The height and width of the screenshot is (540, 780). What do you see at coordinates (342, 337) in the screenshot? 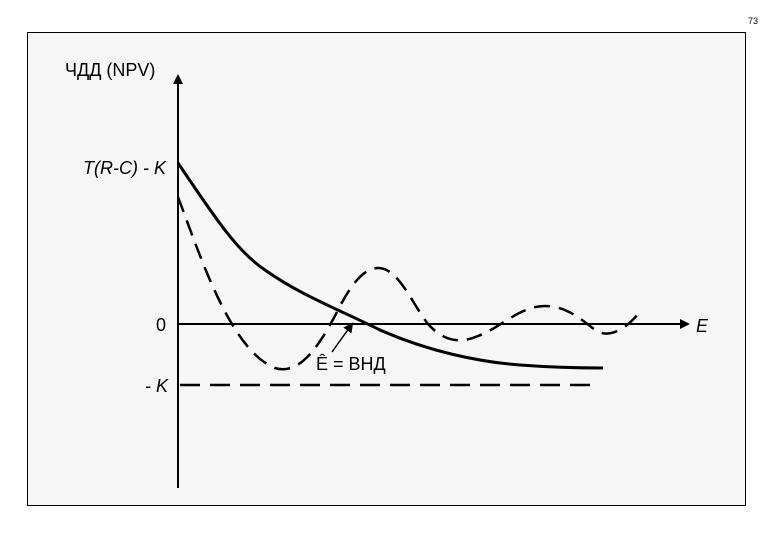
I see `irr-pointer-arrow` at bounding box center [342, 337].